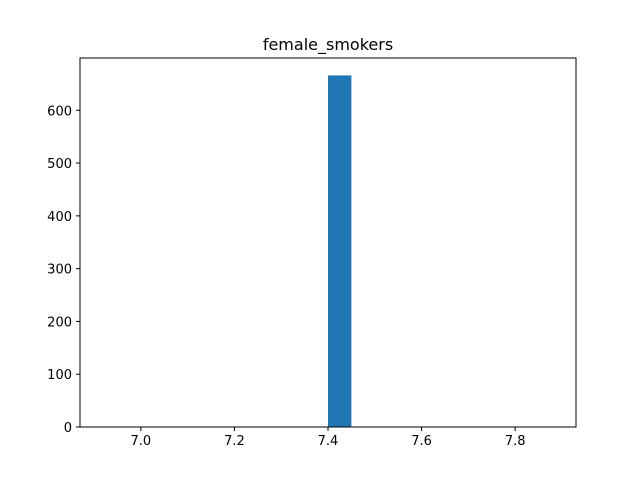  What do you see at coordinates (421, 441) in the screenshot?
I see `x-tick-label-3: 7.6` at bounding box center [421, 441].